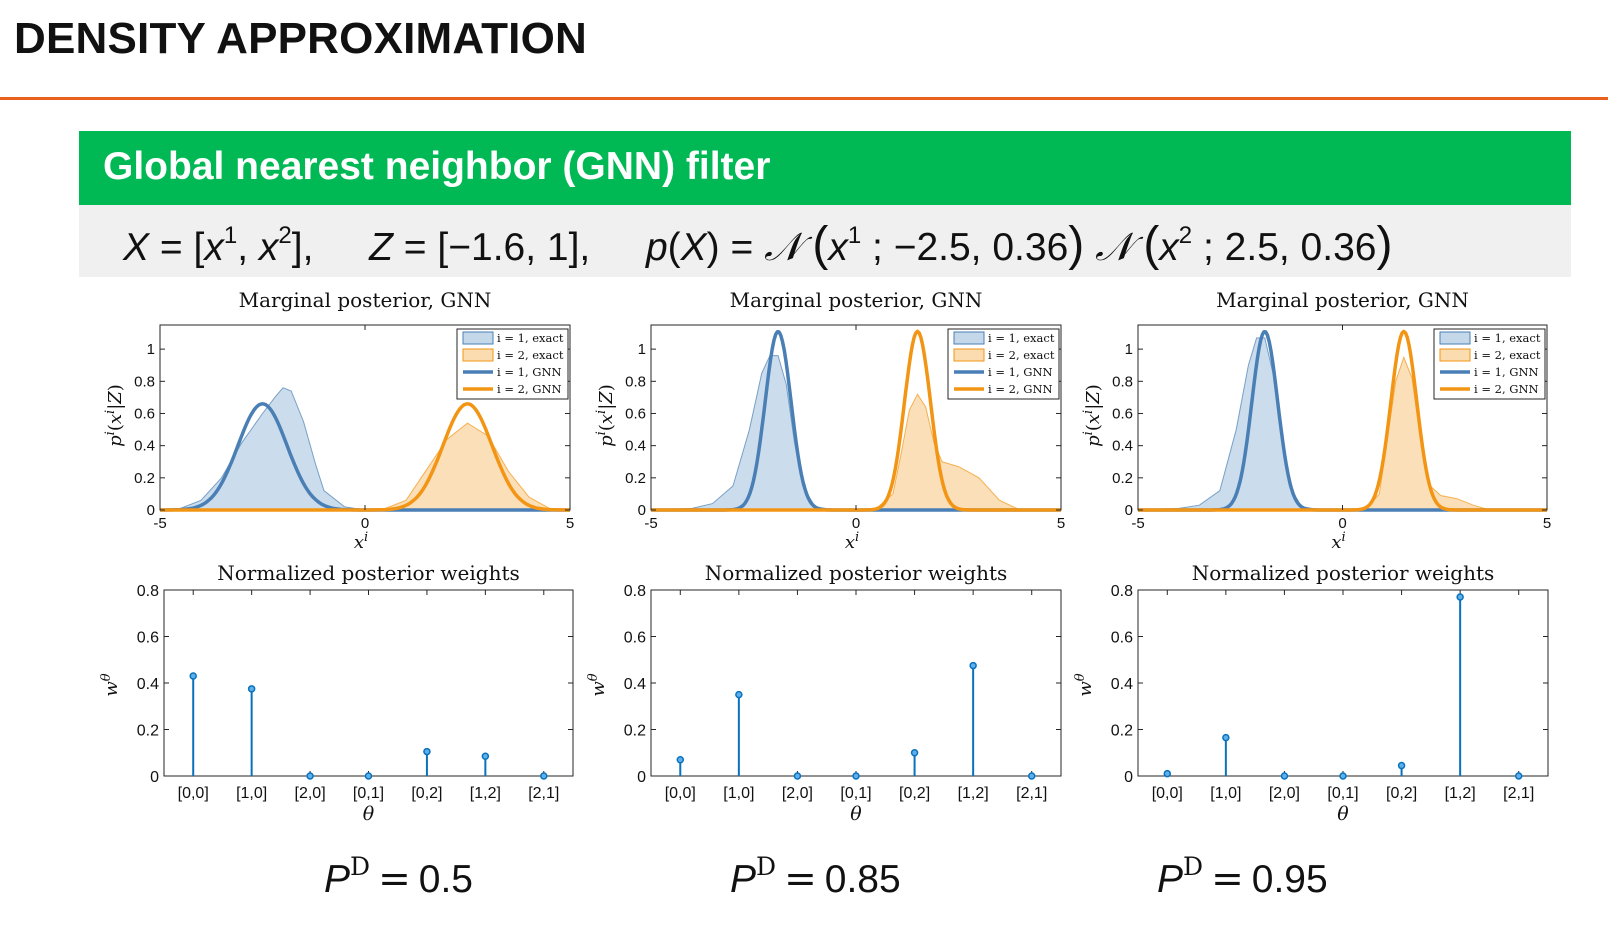 The height and width of the screenshot is (931, 1608). What do you see at coordinates (800, 879) in the screenshot?
I see `pd-label-2-eq: =` at bounding box center [800, 879].